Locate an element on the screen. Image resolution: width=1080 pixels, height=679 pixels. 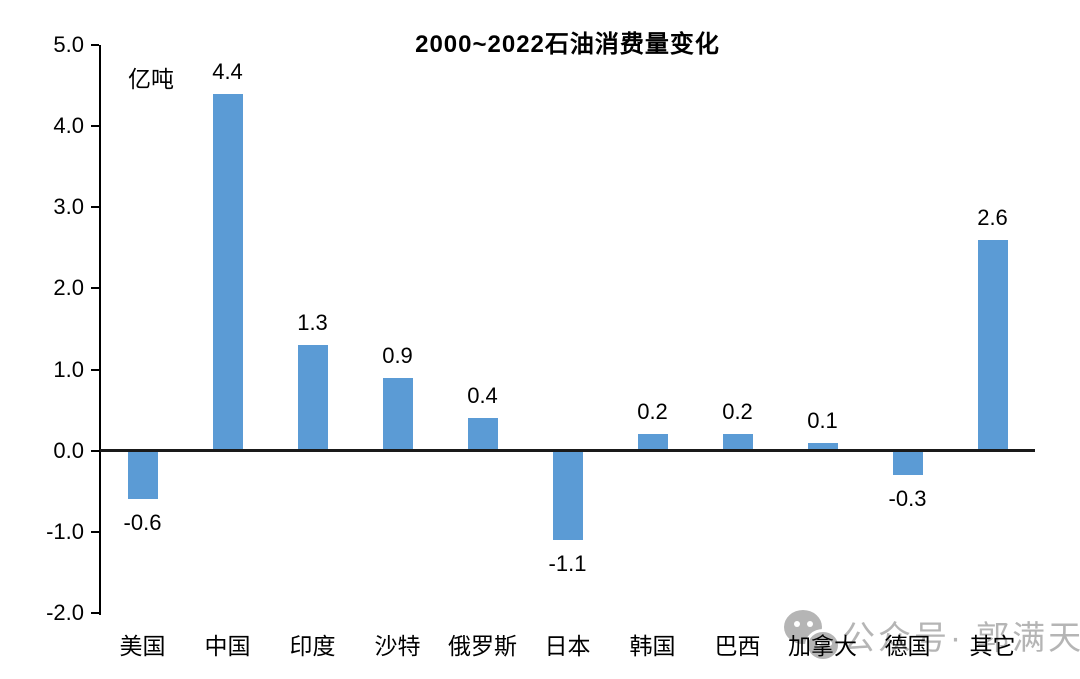
y-axis-tick-label: 1.0 is located at coordinates (68, 369).